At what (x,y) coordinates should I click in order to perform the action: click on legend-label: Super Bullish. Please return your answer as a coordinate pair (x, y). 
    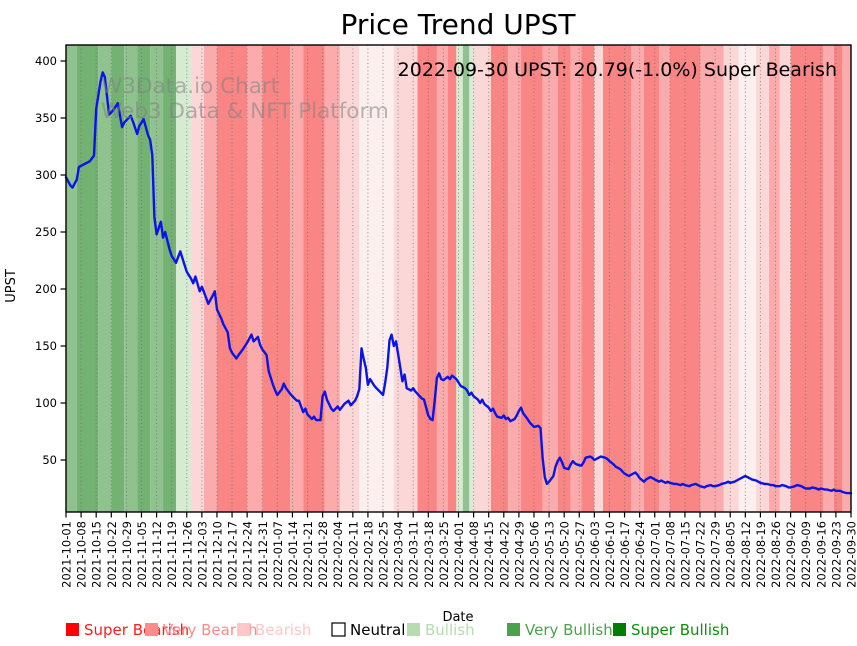
    Looking at the image, I should click on (680, 630).